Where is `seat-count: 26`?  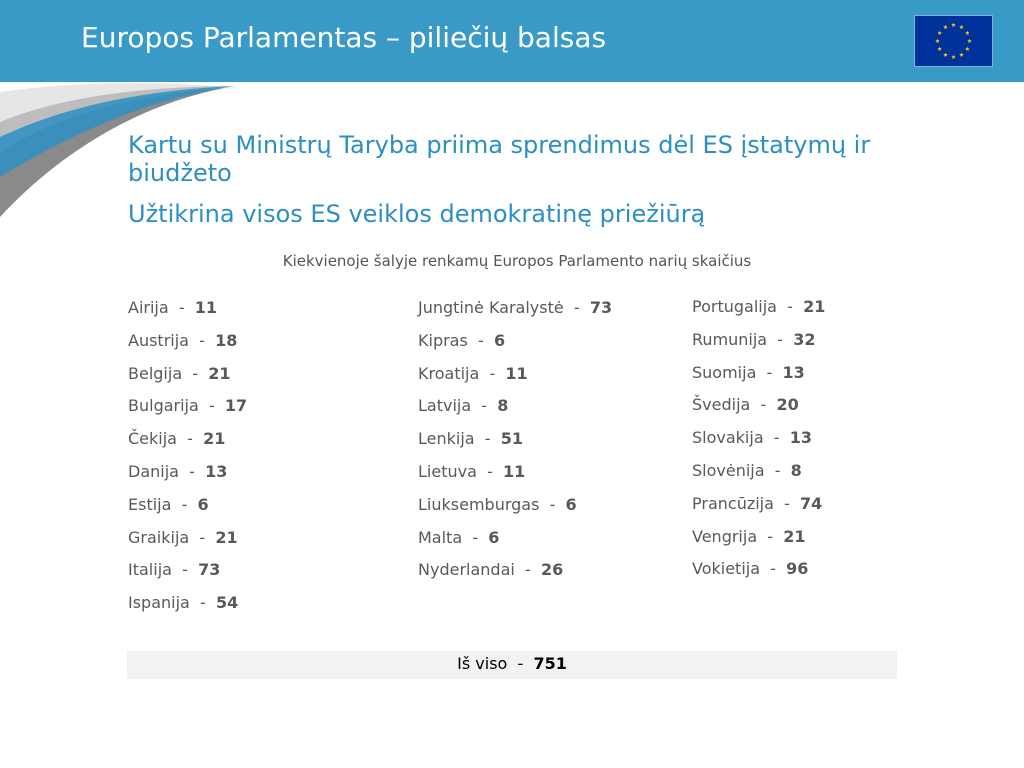
seat-count: 26 is located at coordinates (552, 570).